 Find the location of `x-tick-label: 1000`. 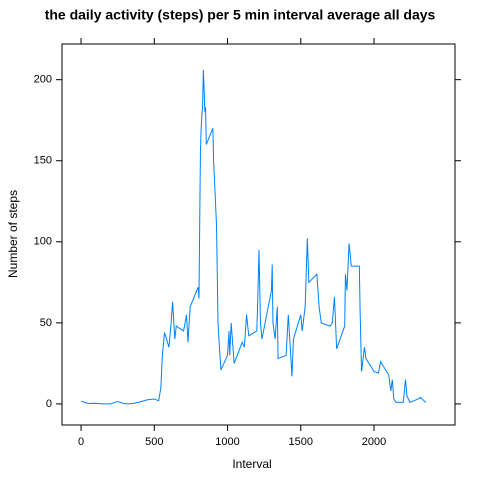

x-tick-label: 1000 is located at coordinates (227, 442).